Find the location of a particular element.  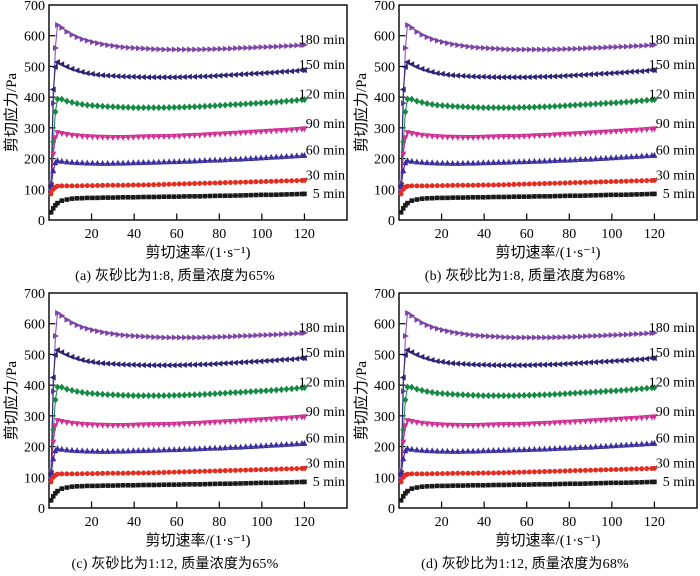

chart-d-caption: (d) 灰砂比为1:12, 质量浓度为68% is located at coordinates (525, 564).